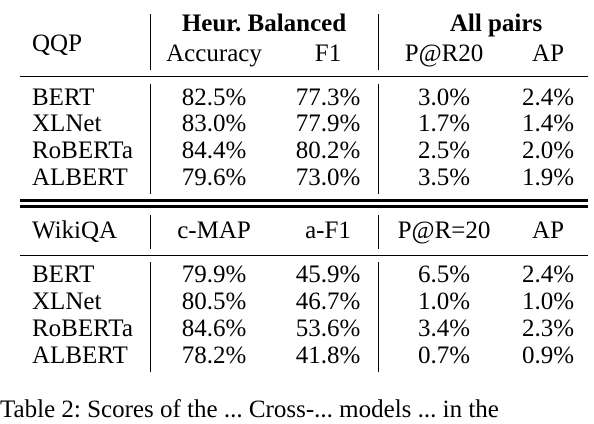 Image resolution: width=594 pixels, height=424 pixels. What do you see at coordinates (80, 177) in the screenshot?
I see `table1-row-model: ALBERT` at bounding box center [80, 177].